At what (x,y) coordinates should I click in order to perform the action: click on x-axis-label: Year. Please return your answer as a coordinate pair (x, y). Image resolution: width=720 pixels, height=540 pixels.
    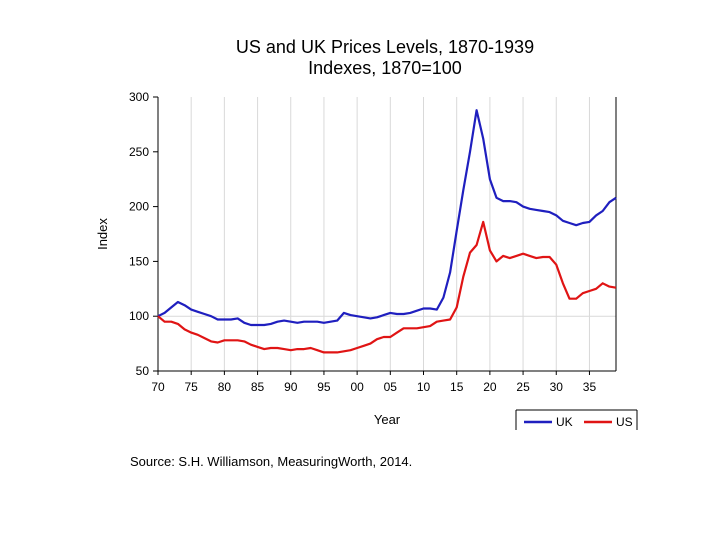
    Looking at the image, I should click on (387, 419).